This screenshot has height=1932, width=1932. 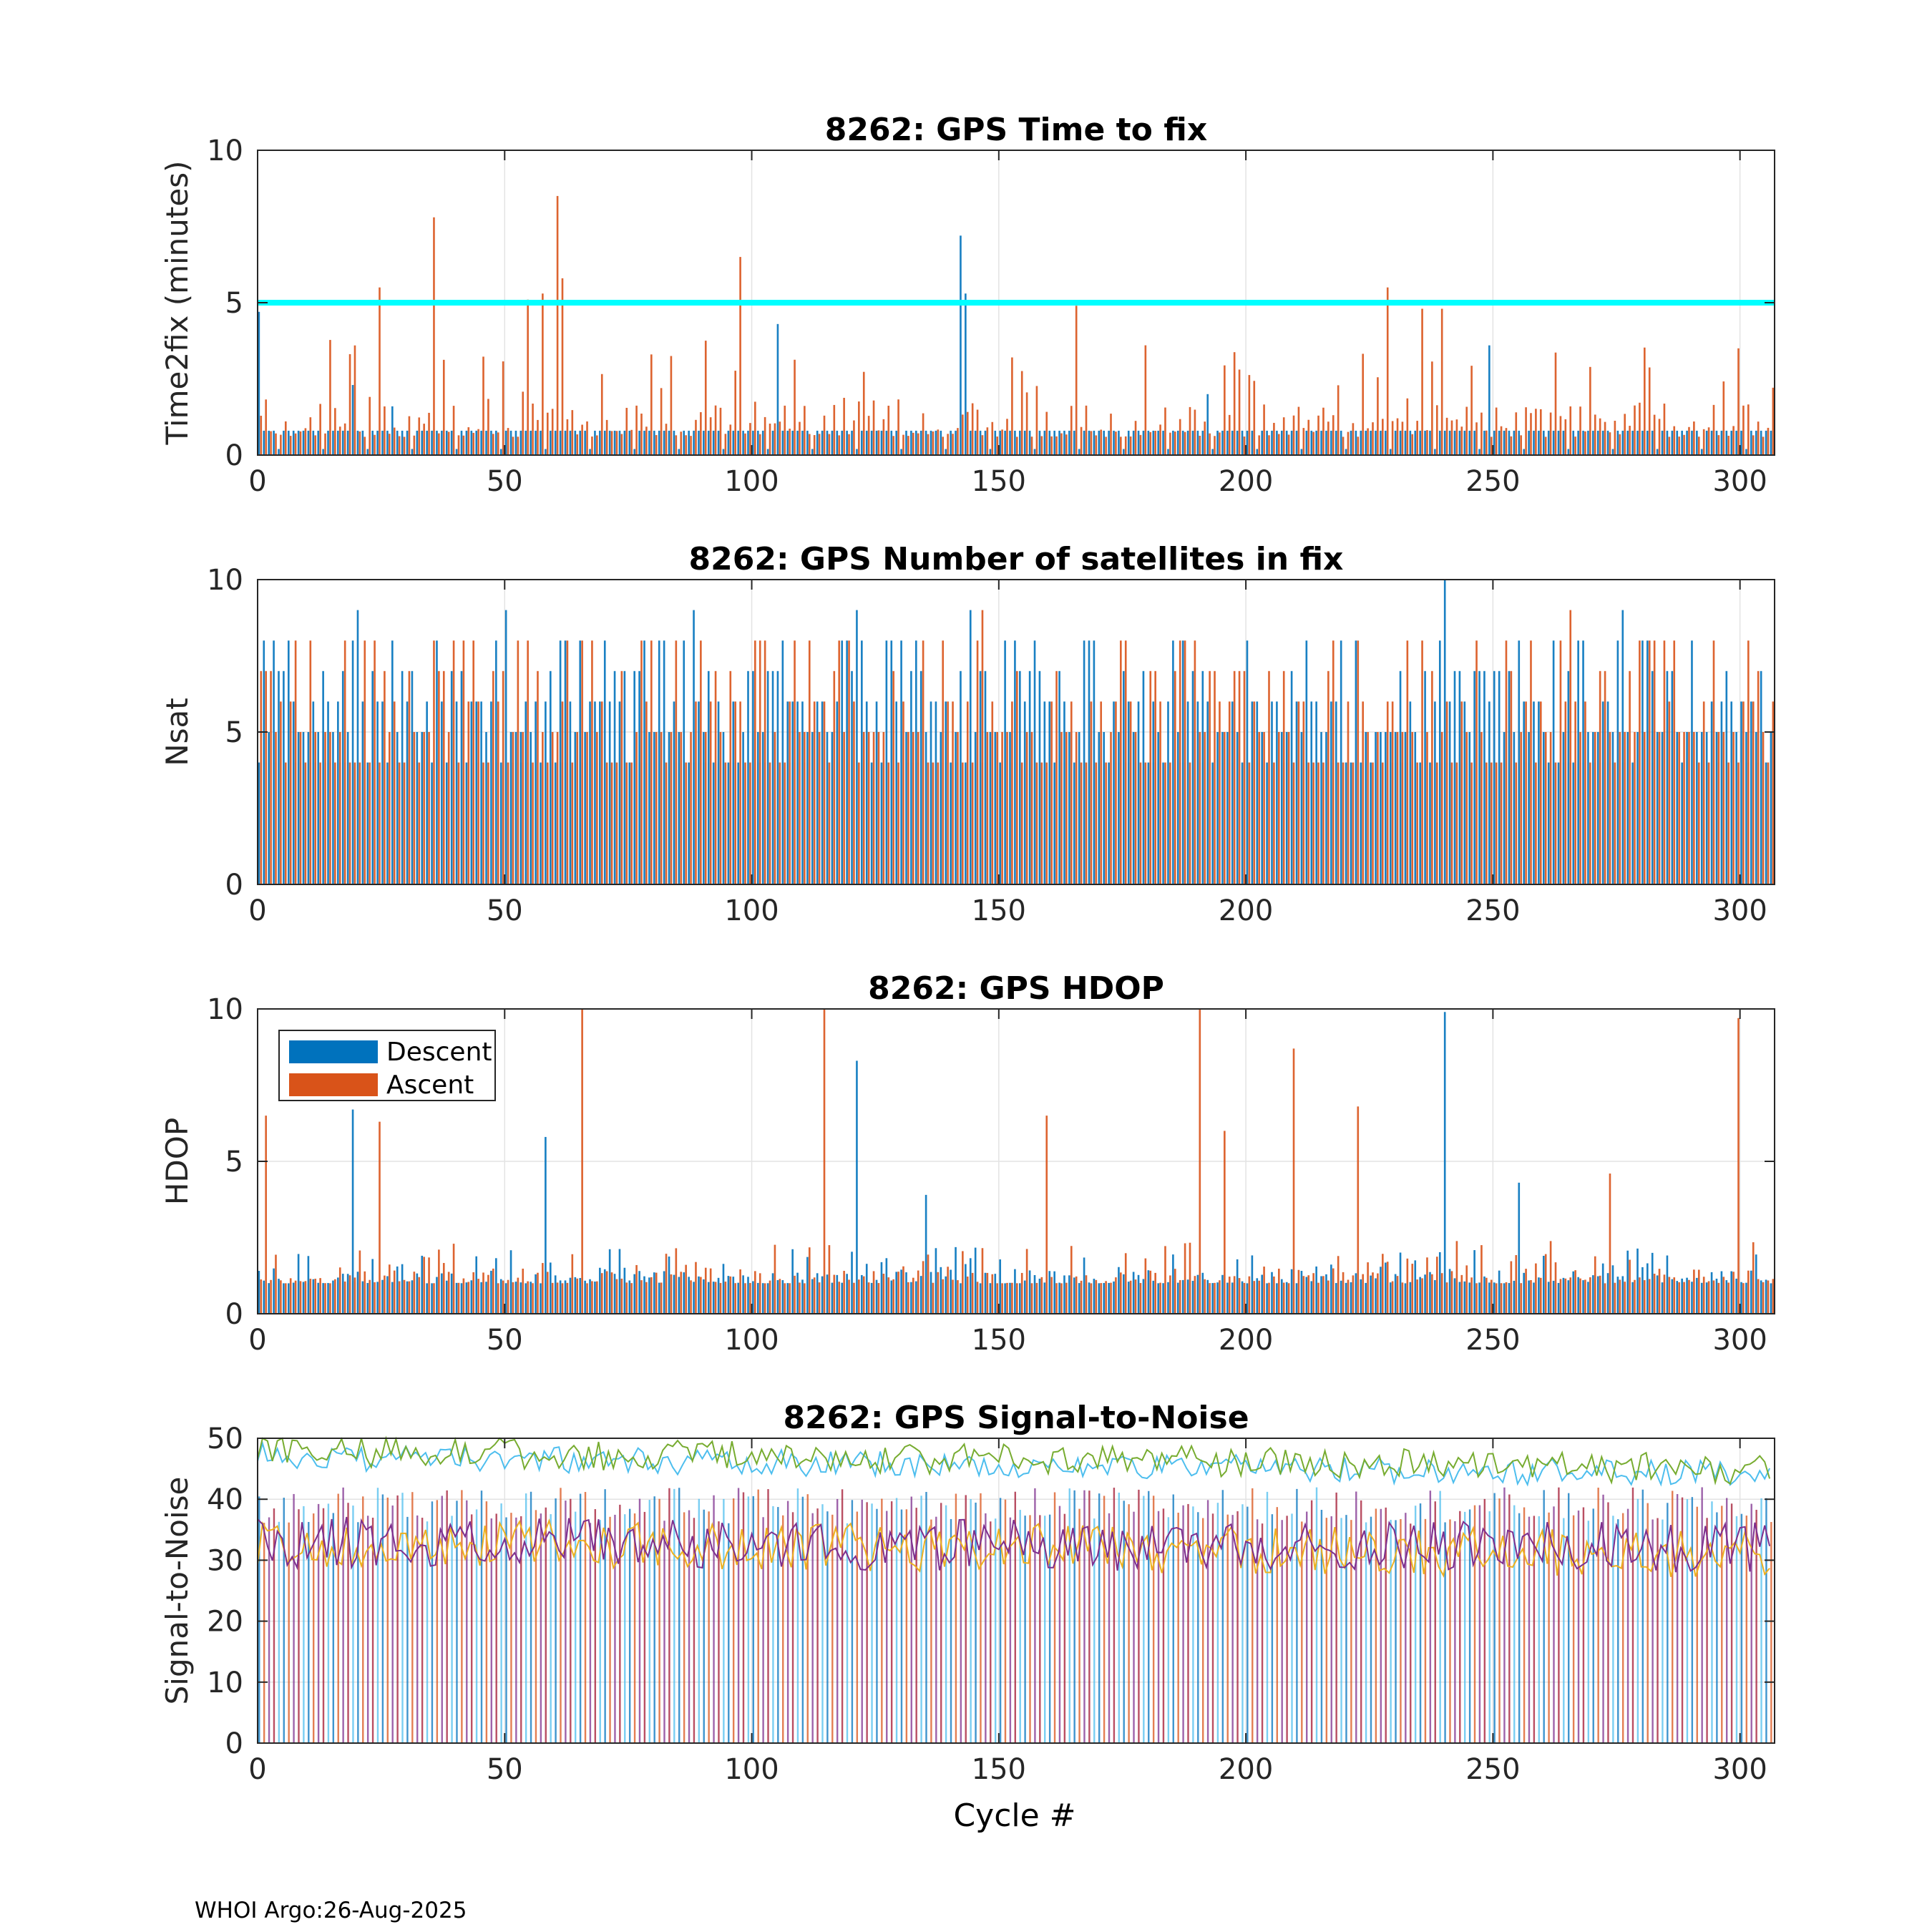 What do you see at coordinates (177, 303) in the screenshot?
I see `y-axis-label: Time2fix (minutes)` at bounding box center [177, 303].